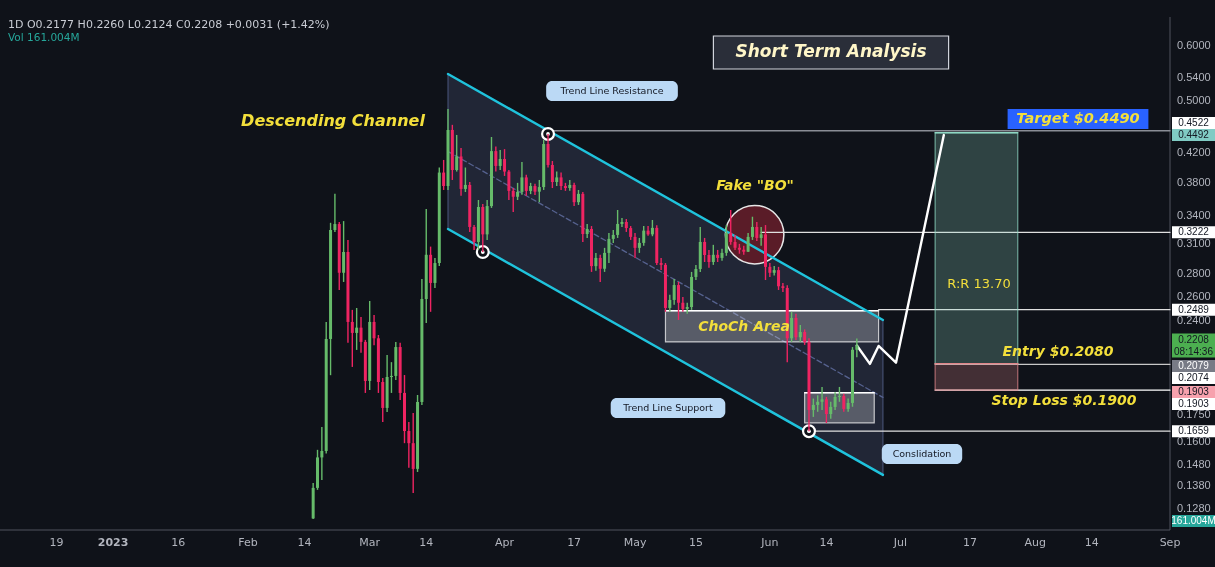  What do you see at coordinates (1194, 76) in the screenshot?
I see `y-tick-label: 0.5400` at bounding box center [1194, 76].